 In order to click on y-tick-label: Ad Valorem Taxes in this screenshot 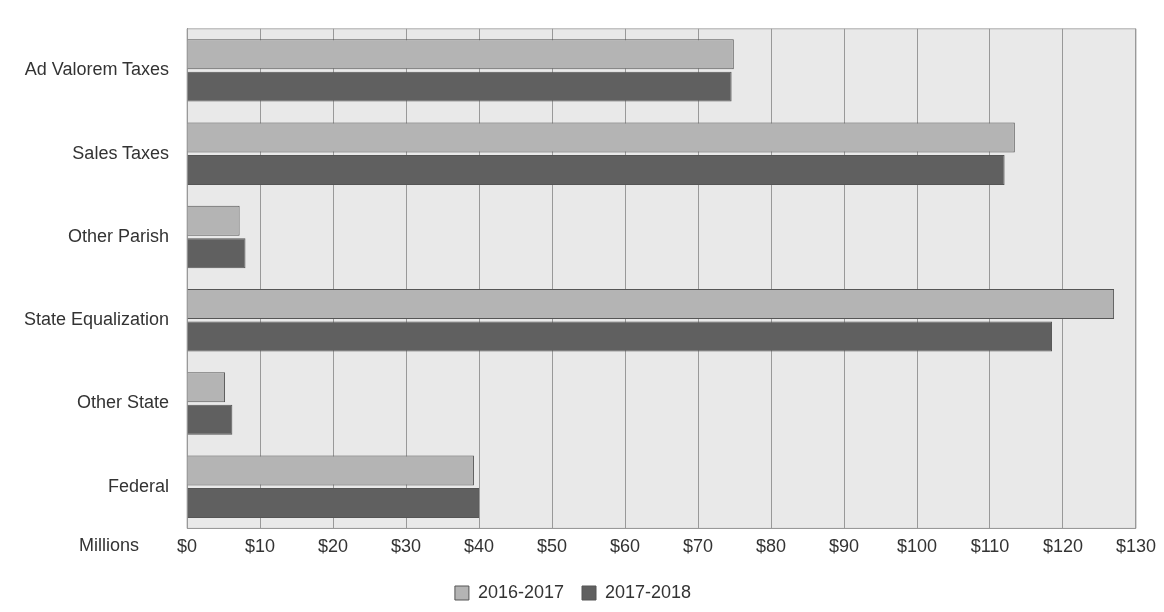, I will do `click(97, 69)`.